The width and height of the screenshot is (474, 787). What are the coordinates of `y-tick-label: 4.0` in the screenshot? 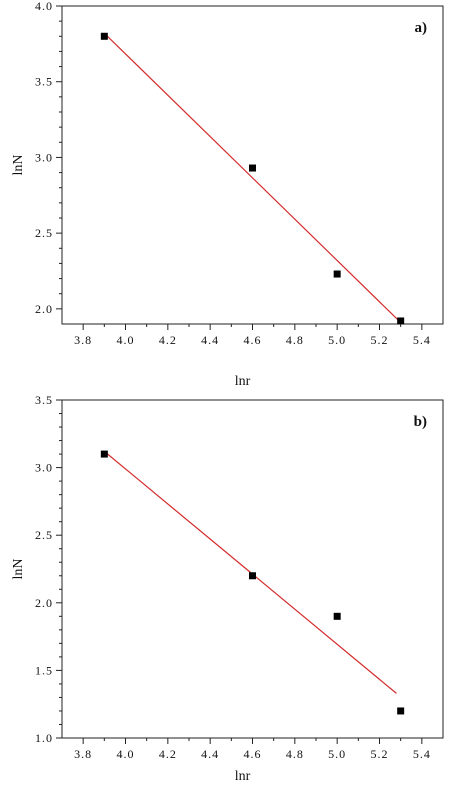 It's located at (44, 6).